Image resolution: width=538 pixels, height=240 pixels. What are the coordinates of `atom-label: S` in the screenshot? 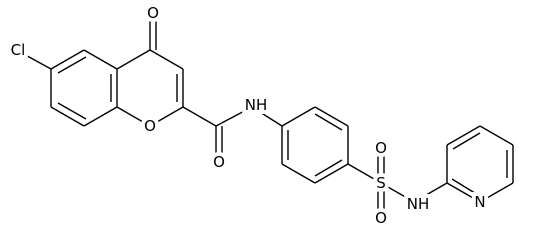 It's located at (381, 183).